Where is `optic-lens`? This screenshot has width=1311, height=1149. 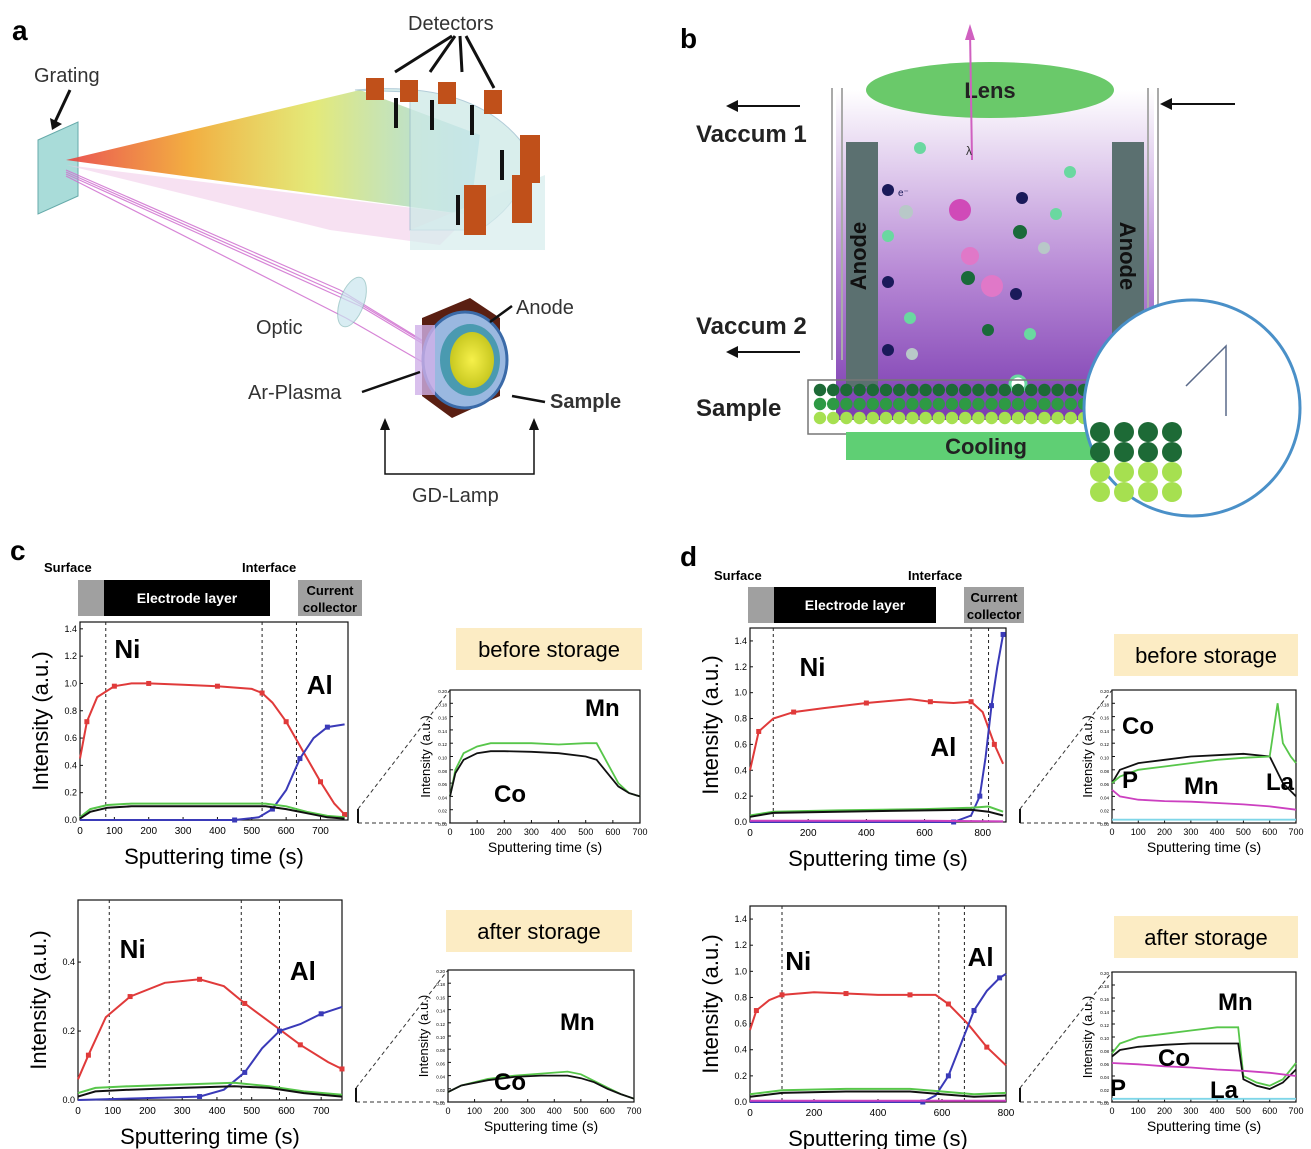 optic-lens is located at coordinates (352, 302).